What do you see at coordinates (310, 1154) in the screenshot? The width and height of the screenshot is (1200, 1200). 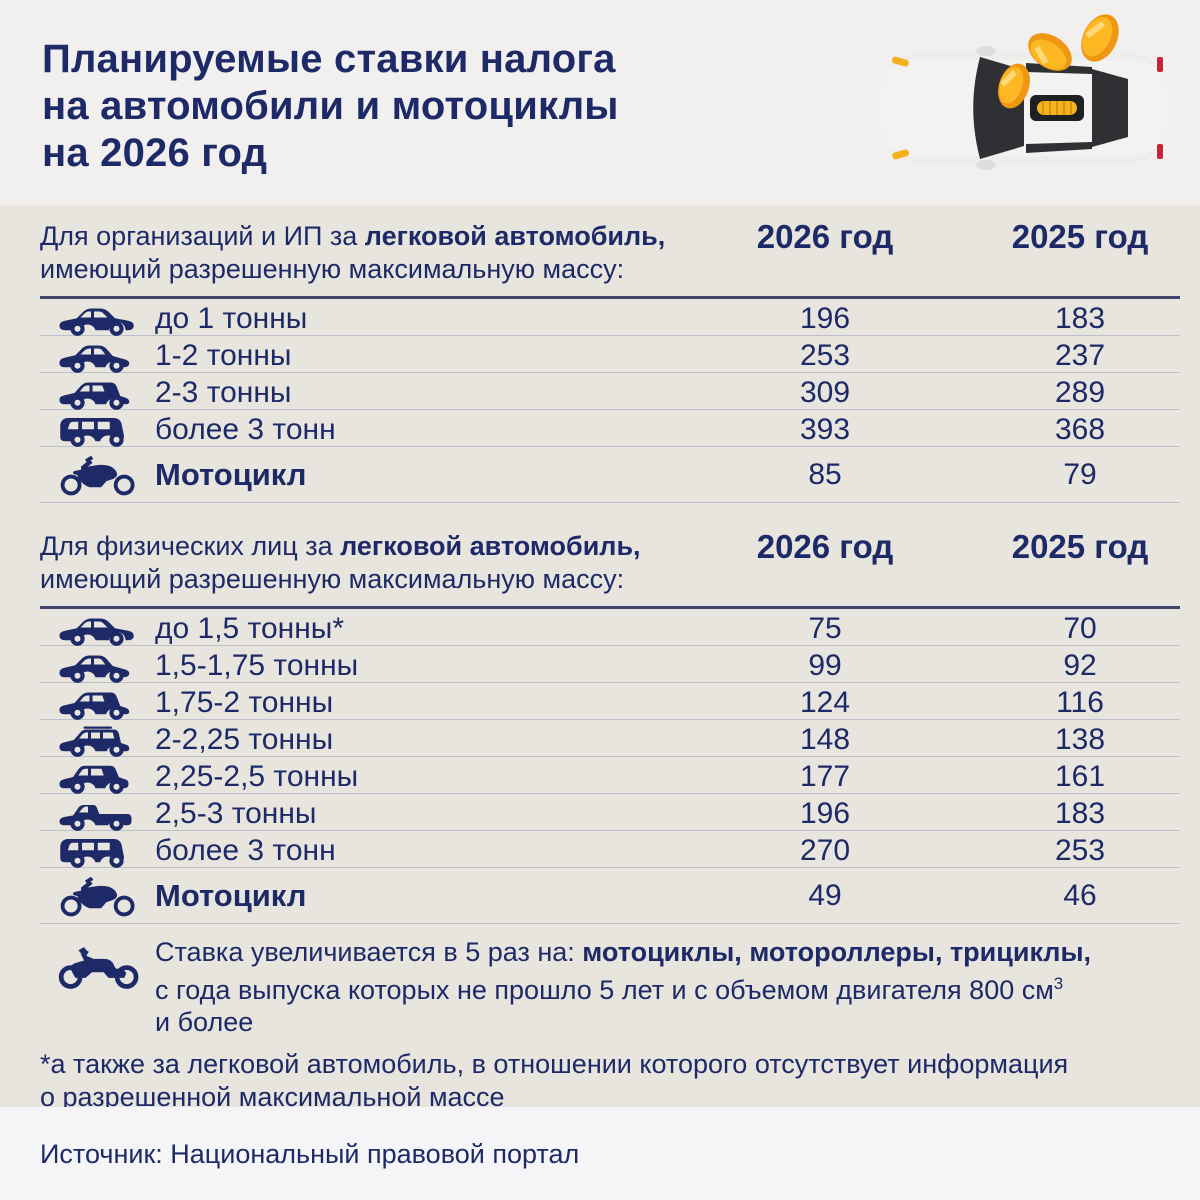 I see `source-text: Источник: Национальный правовой портал` at bounding box center [310, 1154].